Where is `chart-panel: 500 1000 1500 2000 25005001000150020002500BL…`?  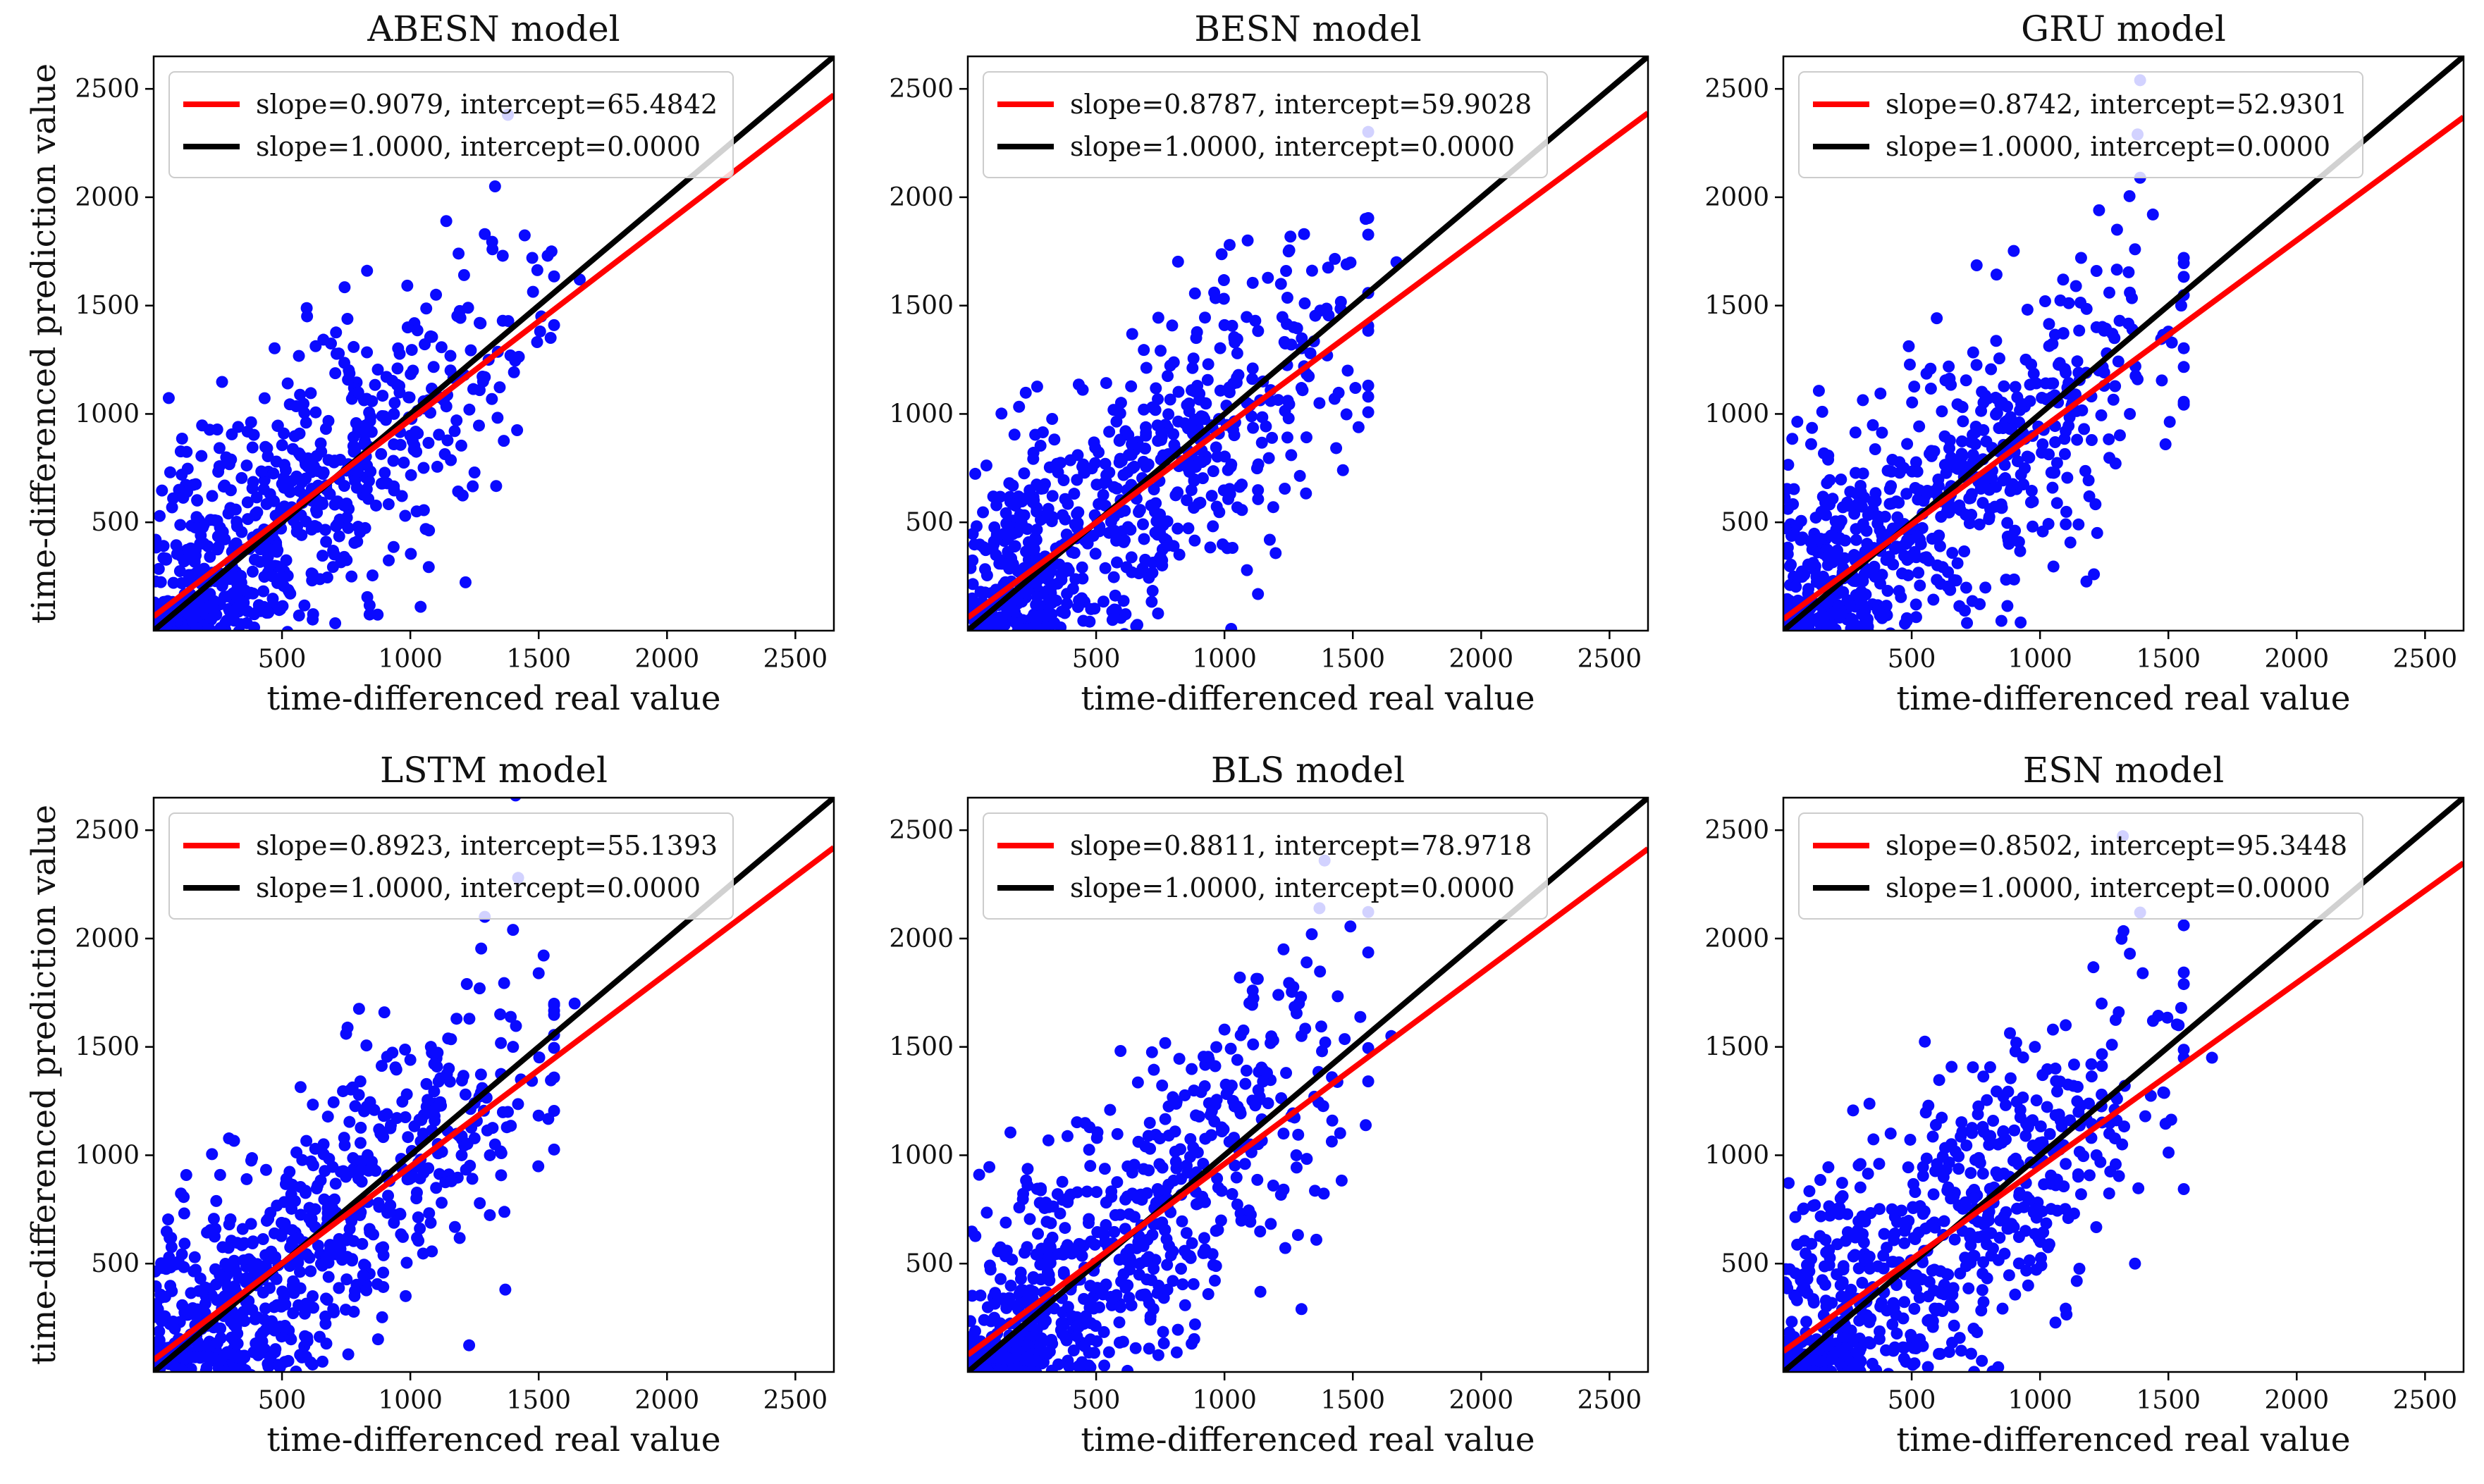 chart-panel: 500 1000 1500 2000 25005001000150020002500BL… is located at coordinates (1269, 1104).